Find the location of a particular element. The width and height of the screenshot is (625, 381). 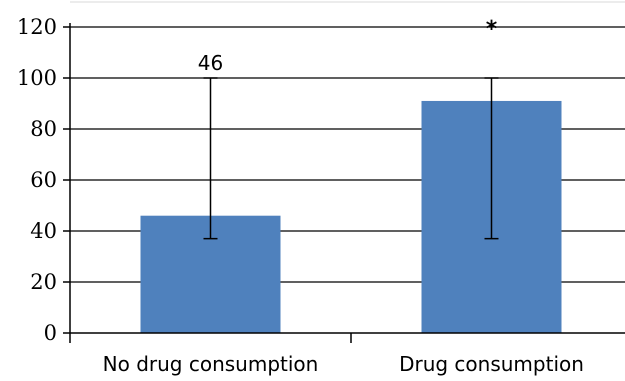

x-tick-labels: No drug consumption Drug consumption is located at coordinates (343, 364).